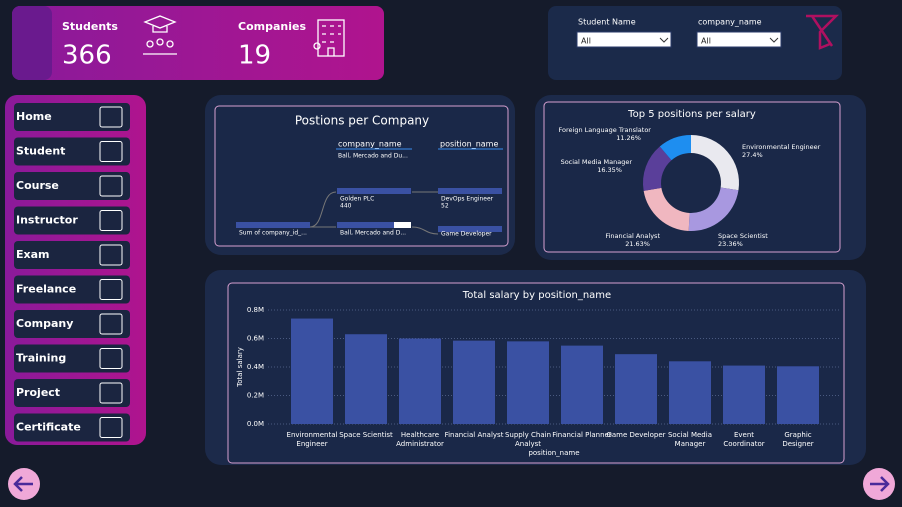 Image resolution: width=902 pixels, height=507 pixels. Describe the element at coordinates (38, 392) in the screenshot. I see `nav-label: Project` at that location.